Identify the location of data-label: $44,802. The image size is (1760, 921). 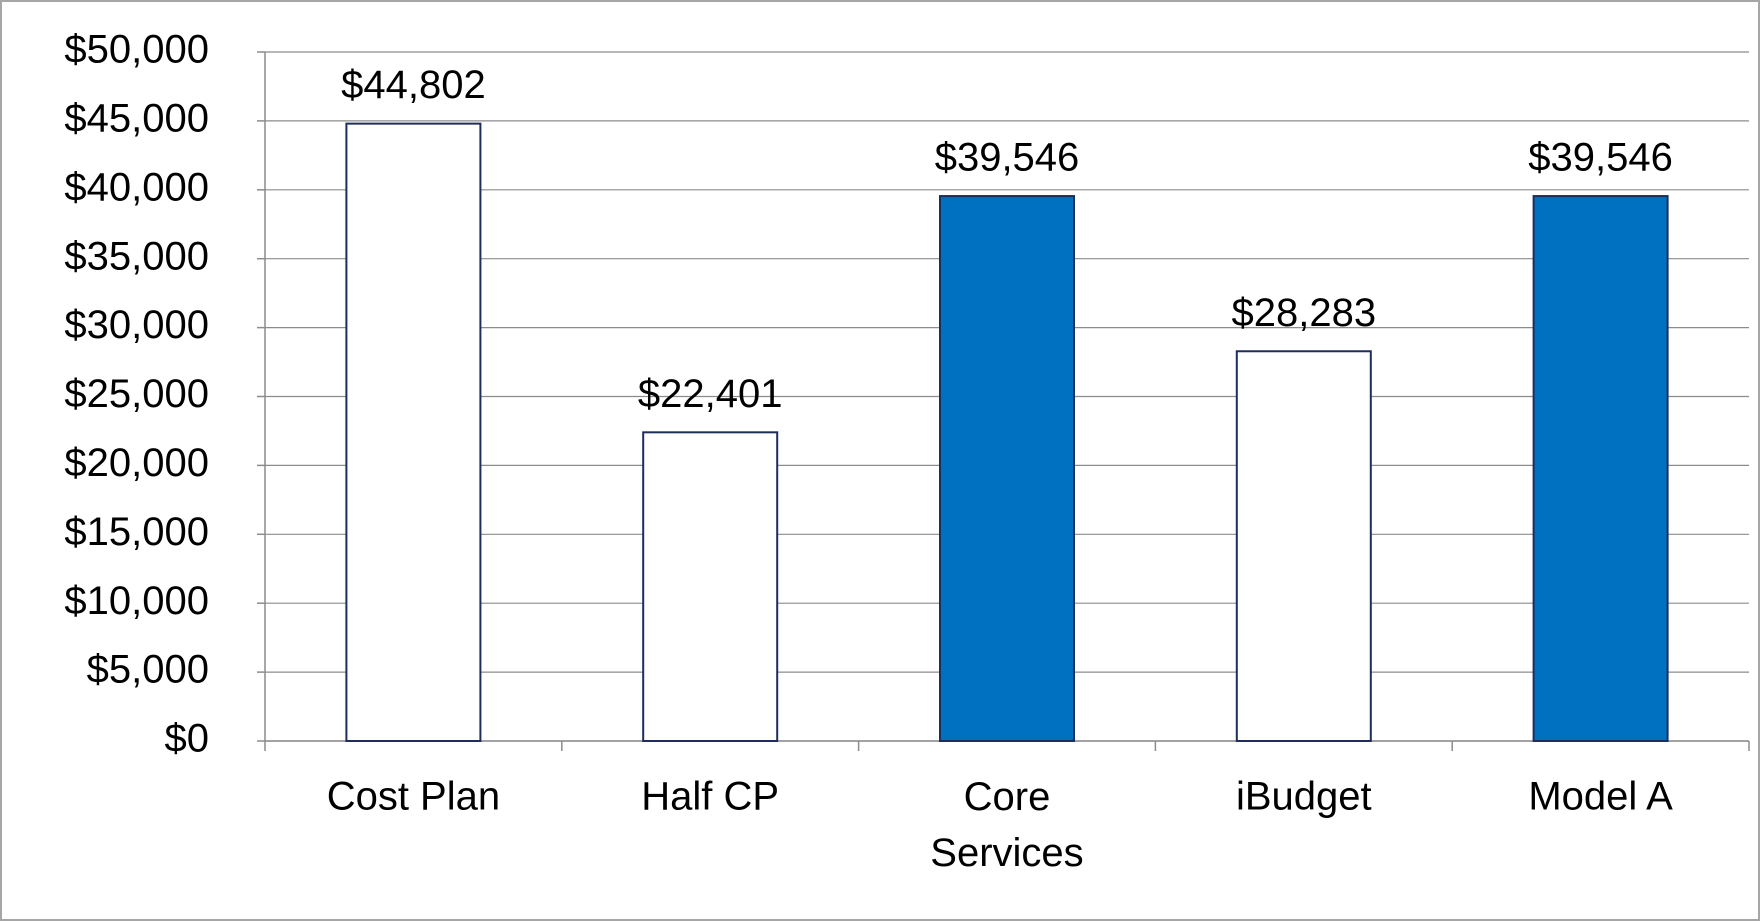
(413, 85).